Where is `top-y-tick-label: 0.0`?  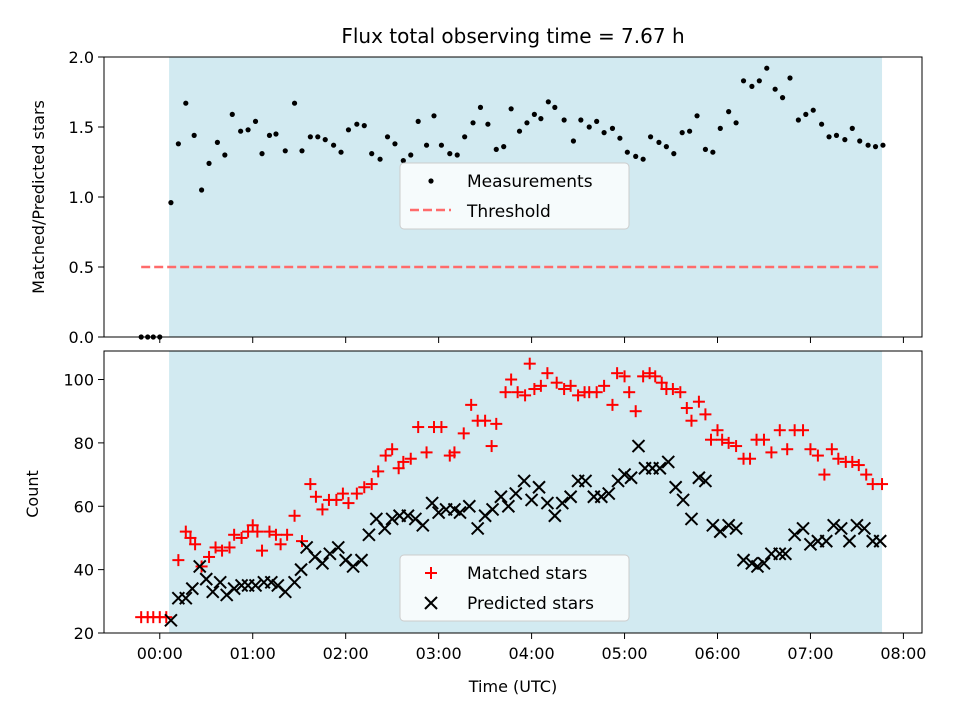
top-y-tick-label: 0.0 is located at coordinates (81, 337).